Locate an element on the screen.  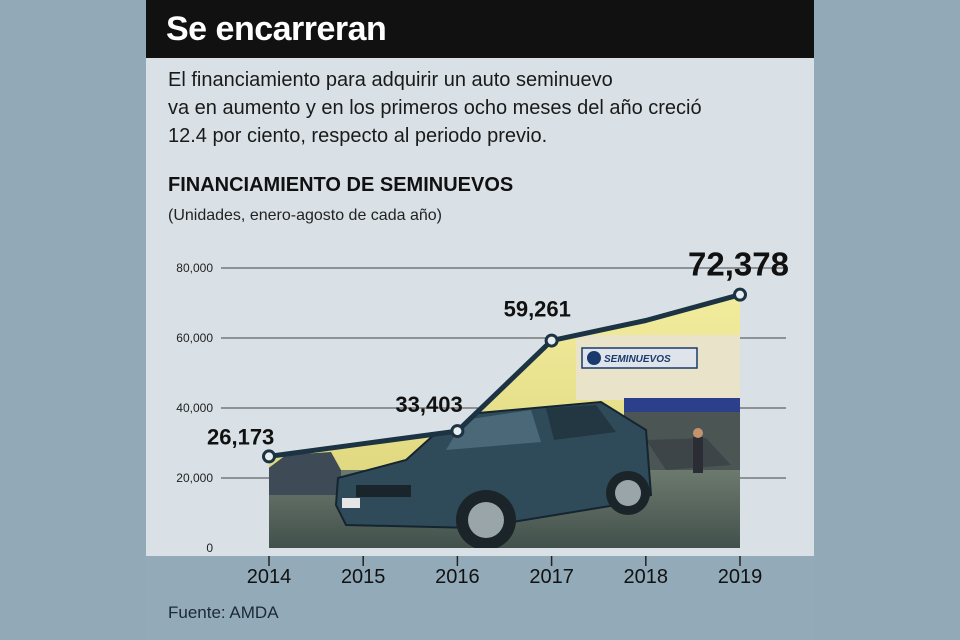
background-car is located at coordinates (688, 454).